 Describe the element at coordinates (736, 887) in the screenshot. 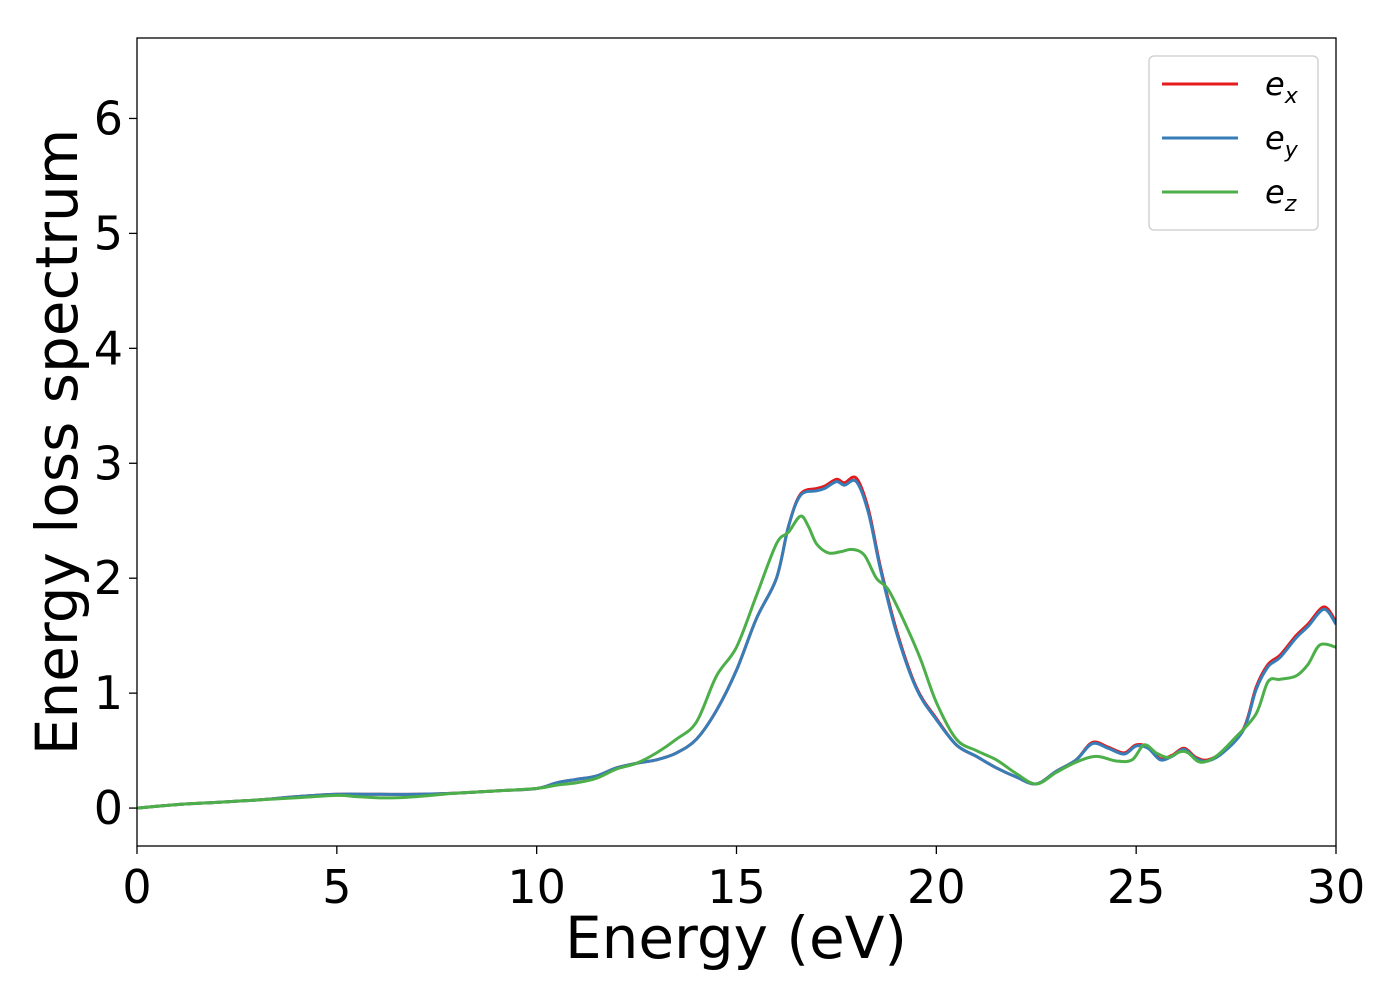

I see `x-tick-label: 15` at that location.